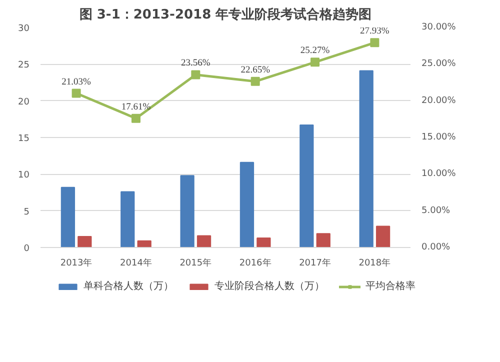  What do you see at coordinates (439, 137) in the screenshot?
I see `y2-tick-label: 15.00%` at bounding box center [439, 137].